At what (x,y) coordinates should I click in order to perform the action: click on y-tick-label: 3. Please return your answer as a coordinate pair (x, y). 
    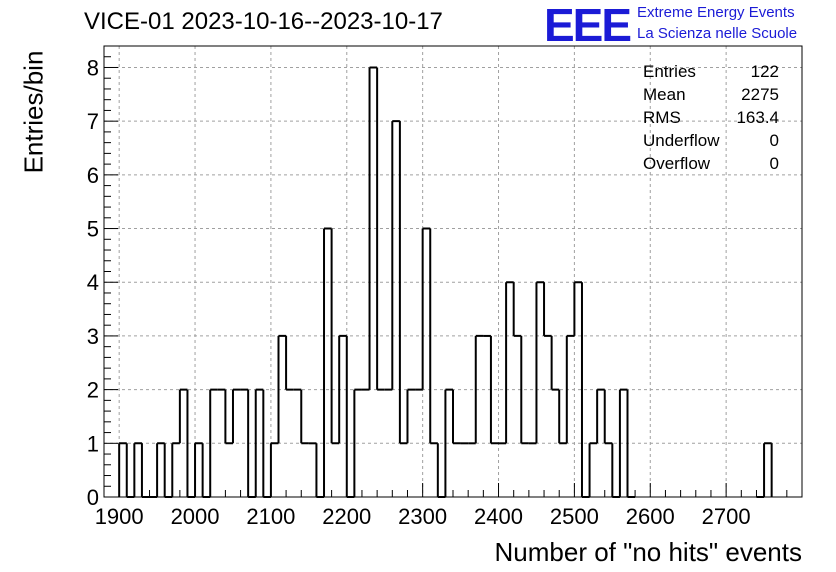
    Looking at the image, I should click on (93, 336).